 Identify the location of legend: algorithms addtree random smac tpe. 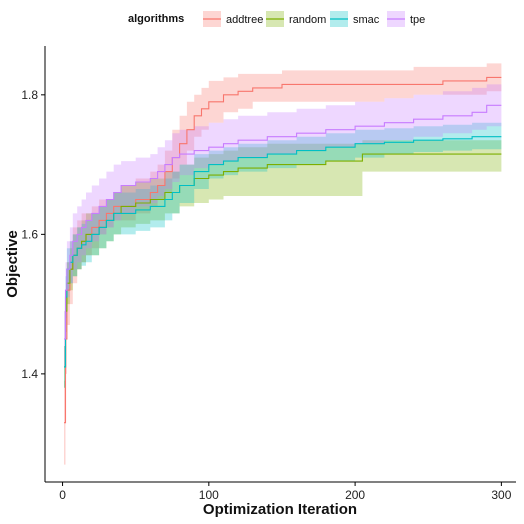
(276, 19).